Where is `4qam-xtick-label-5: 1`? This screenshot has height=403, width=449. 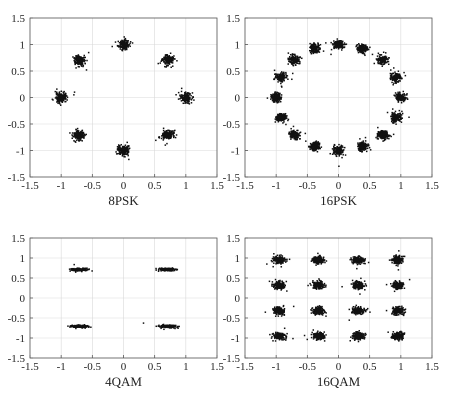 4qam-xtick-label-5: 1 is located at coordinates (186, 367).